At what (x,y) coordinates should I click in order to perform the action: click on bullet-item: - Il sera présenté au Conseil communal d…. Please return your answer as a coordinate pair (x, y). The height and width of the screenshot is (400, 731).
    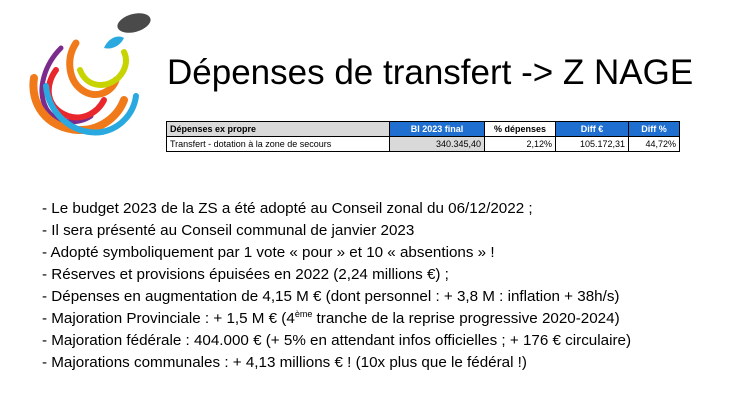
    Looking at the image, I should click on (228, 230).